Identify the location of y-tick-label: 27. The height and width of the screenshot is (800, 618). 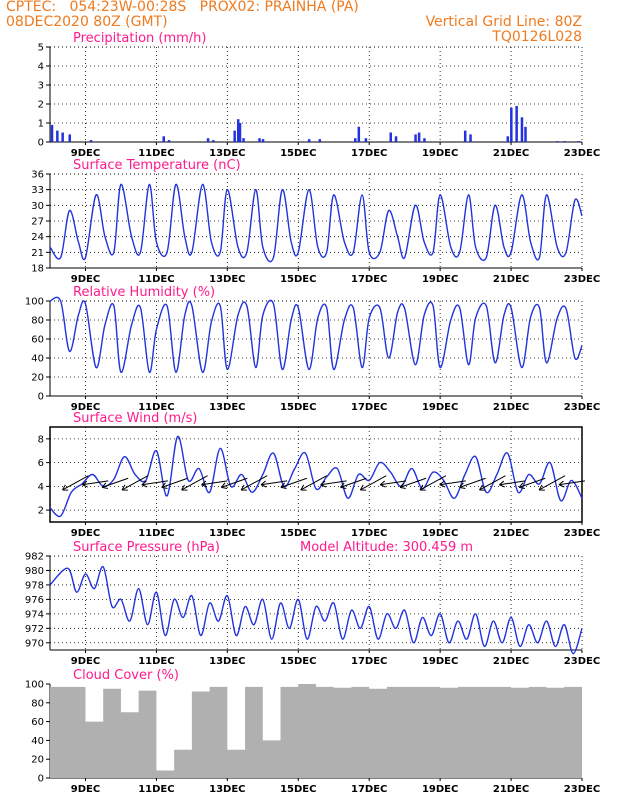
(37, 222).